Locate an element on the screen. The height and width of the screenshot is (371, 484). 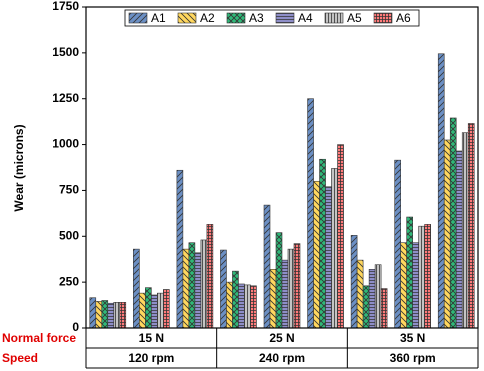
legend-box is located at coordinates (272, 18).